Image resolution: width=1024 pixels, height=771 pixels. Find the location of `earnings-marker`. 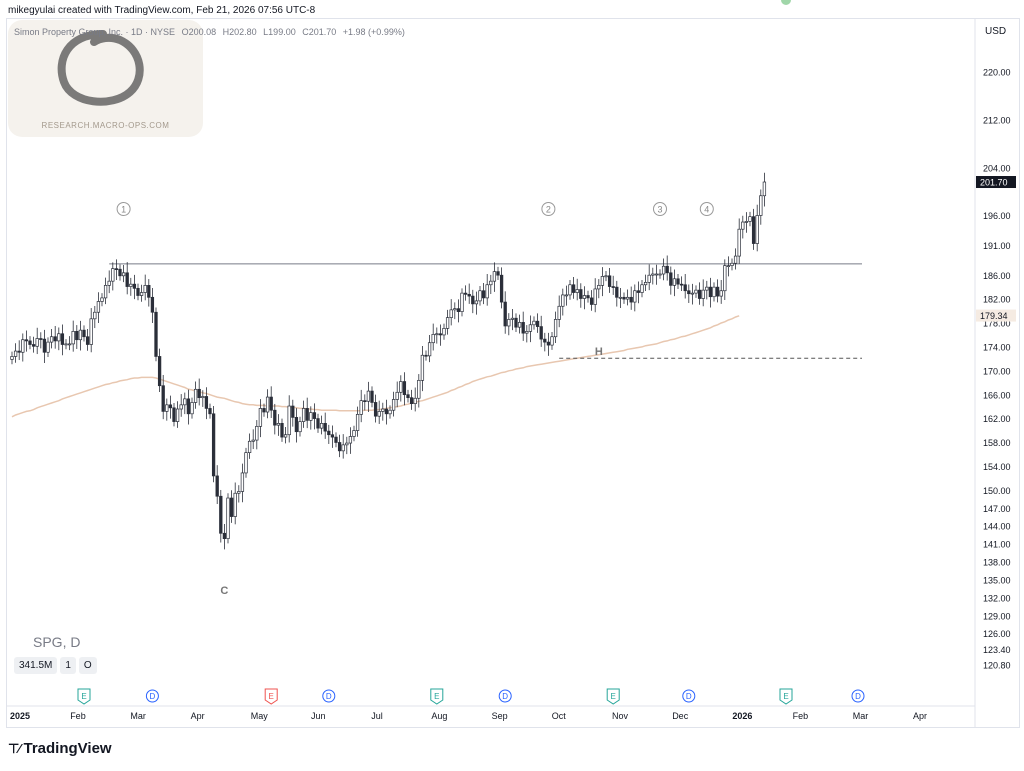

earnings-marker is located at coordinates (437, 696).